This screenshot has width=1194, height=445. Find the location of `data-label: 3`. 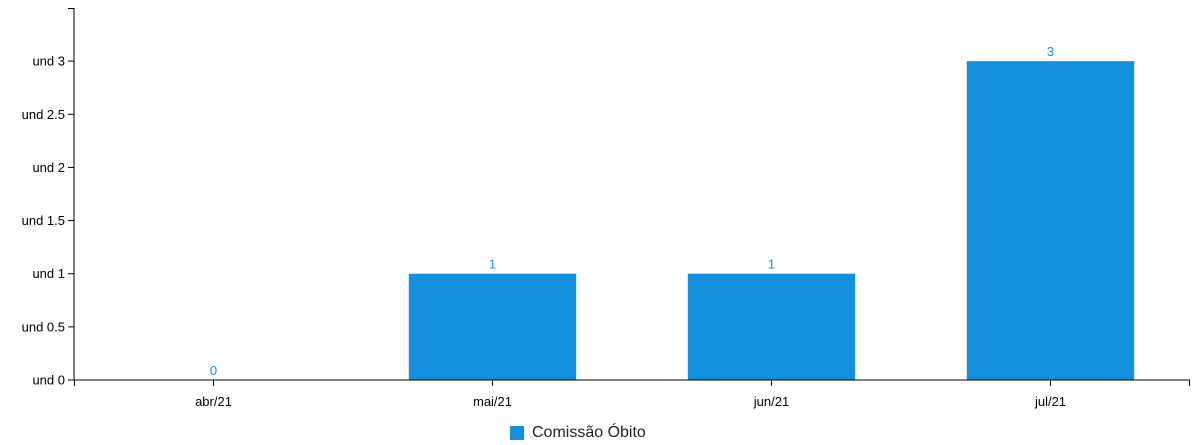

data-label: 3 is located at coordinates (1050, 51).